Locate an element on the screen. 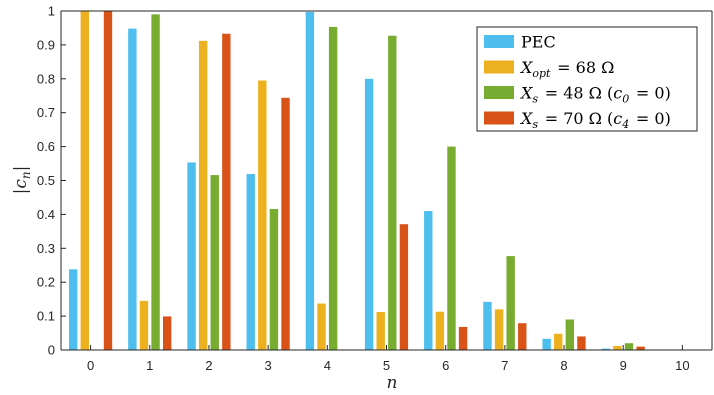 The width and height of the screenshot is (714, 395). bar-series-1-n5 is located at coordinates (369, 214).